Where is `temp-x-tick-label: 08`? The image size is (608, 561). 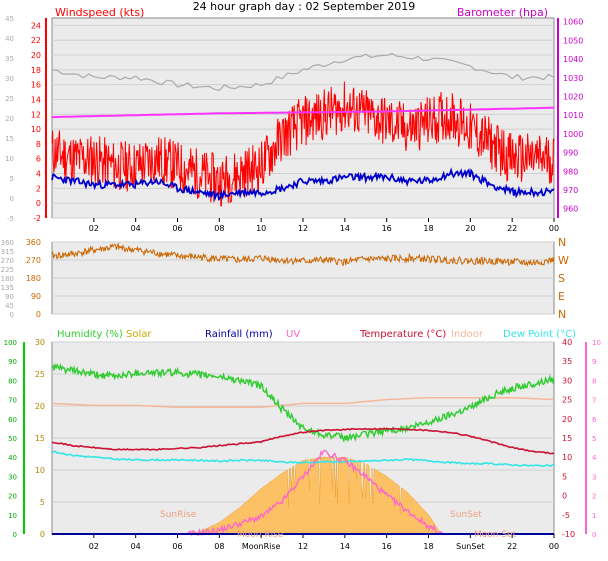
temp-x-tick-label: 08 is located at coordinates (219, 546).